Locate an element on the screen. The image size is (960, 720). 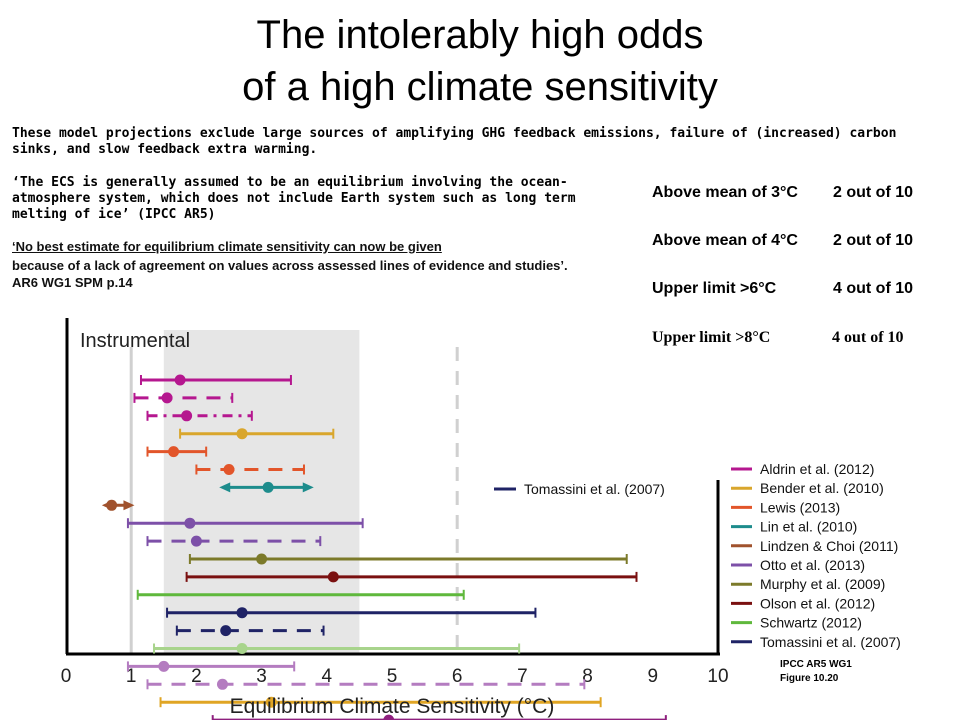
instrumental-label: Instrumental is located at coordinates (135, 341).